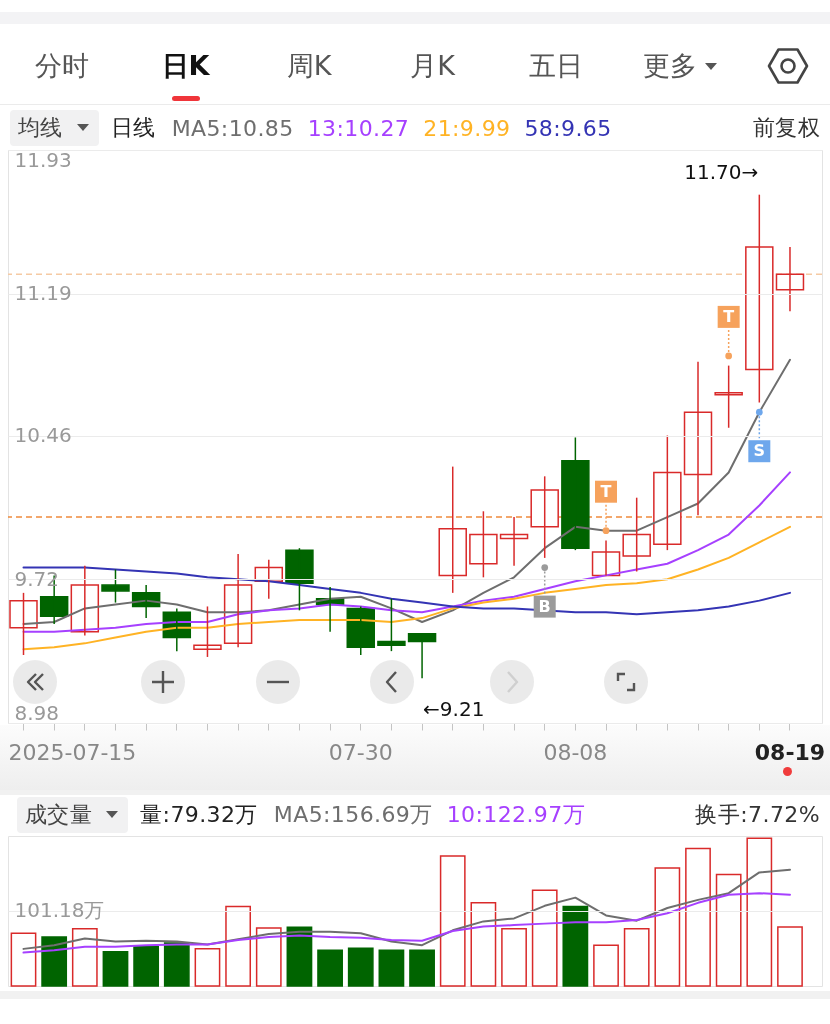 The image size is (830, 1024). Describe the element at coordinates (432, 66) in the screenshot. I see `text: 月K` at that location.